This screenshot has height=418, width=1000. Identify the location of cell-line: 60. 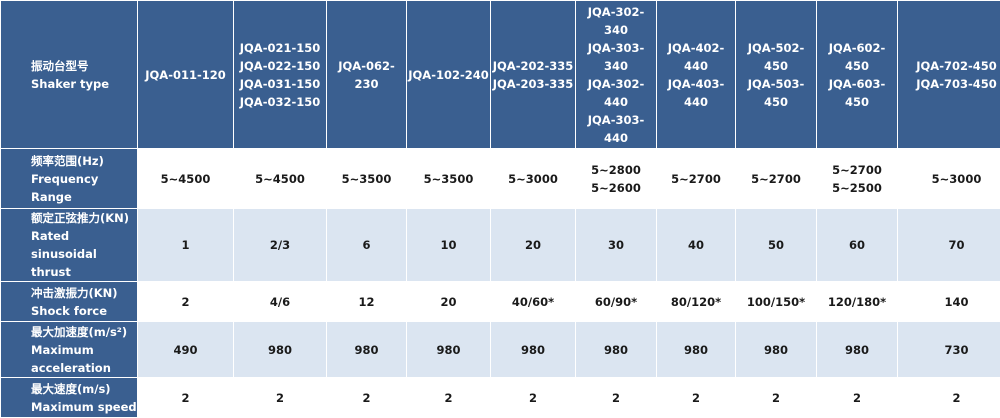
(857, 245).